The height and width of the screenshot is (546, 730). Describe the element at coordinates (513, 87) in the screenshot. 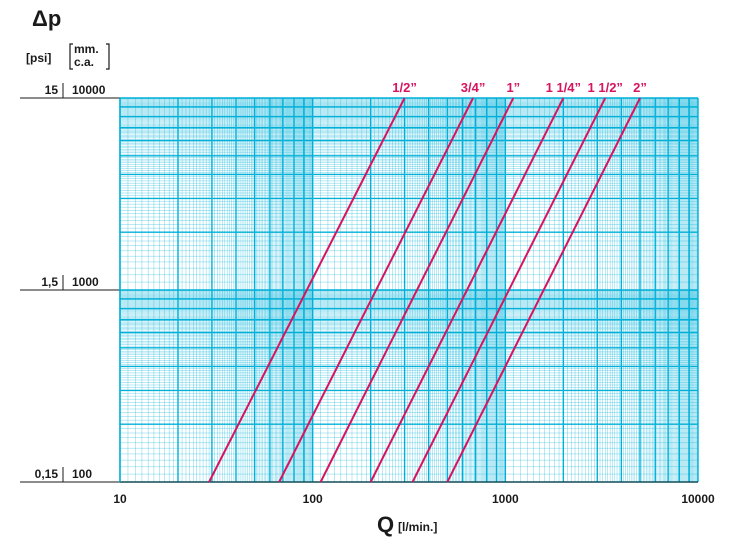

I see `series-label: 1”` at that location.